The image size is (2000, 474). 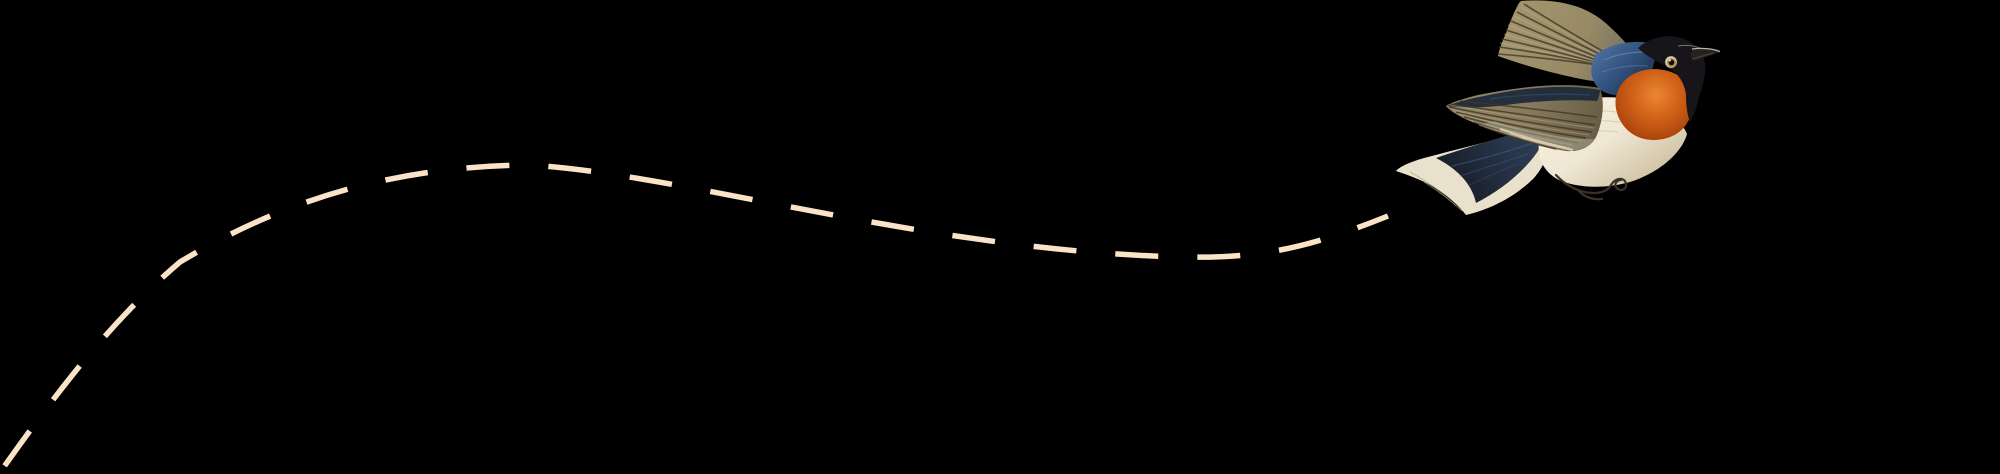 What do you see at coordinates (1590, 194) in the screenshot?
I see `foot-toe` at bounding box center [1590, 194].